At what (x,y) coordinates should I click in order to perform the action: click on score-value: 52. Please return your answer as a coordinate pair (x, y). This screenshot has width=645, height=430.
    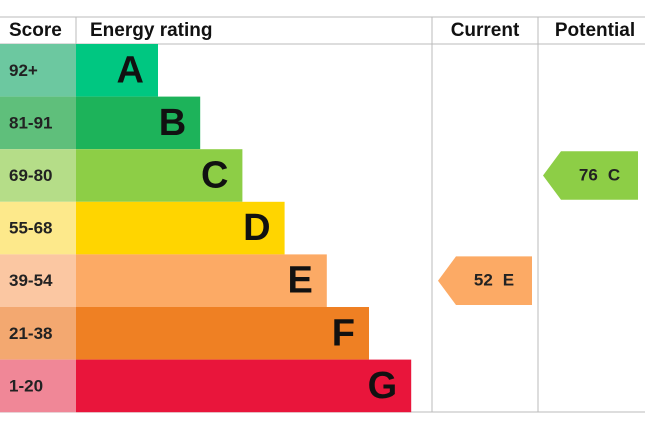
    Looking at the image, I should click on (483, 280).